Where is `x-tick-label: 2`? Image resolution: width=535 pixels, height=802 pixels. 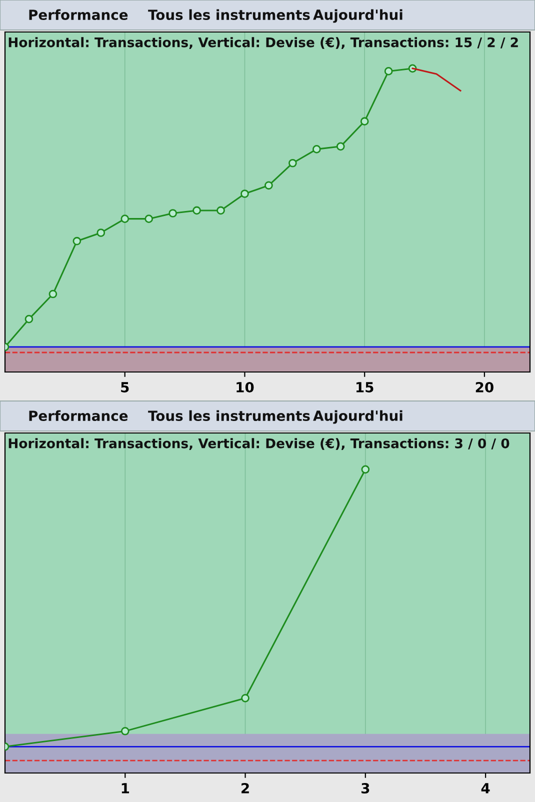
x-tick-label: 2 is located at coordinates (245, 788).